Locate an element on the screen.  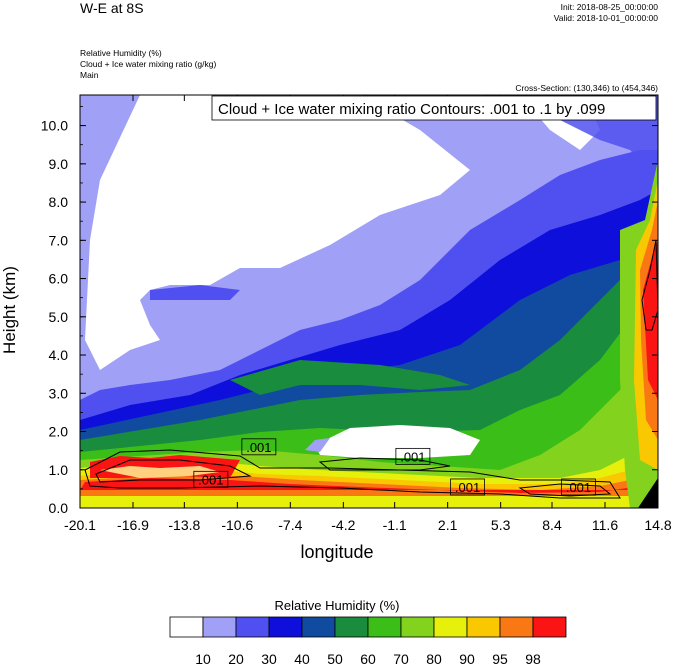
legend-label: 60 is located at coordinates (368, 659).